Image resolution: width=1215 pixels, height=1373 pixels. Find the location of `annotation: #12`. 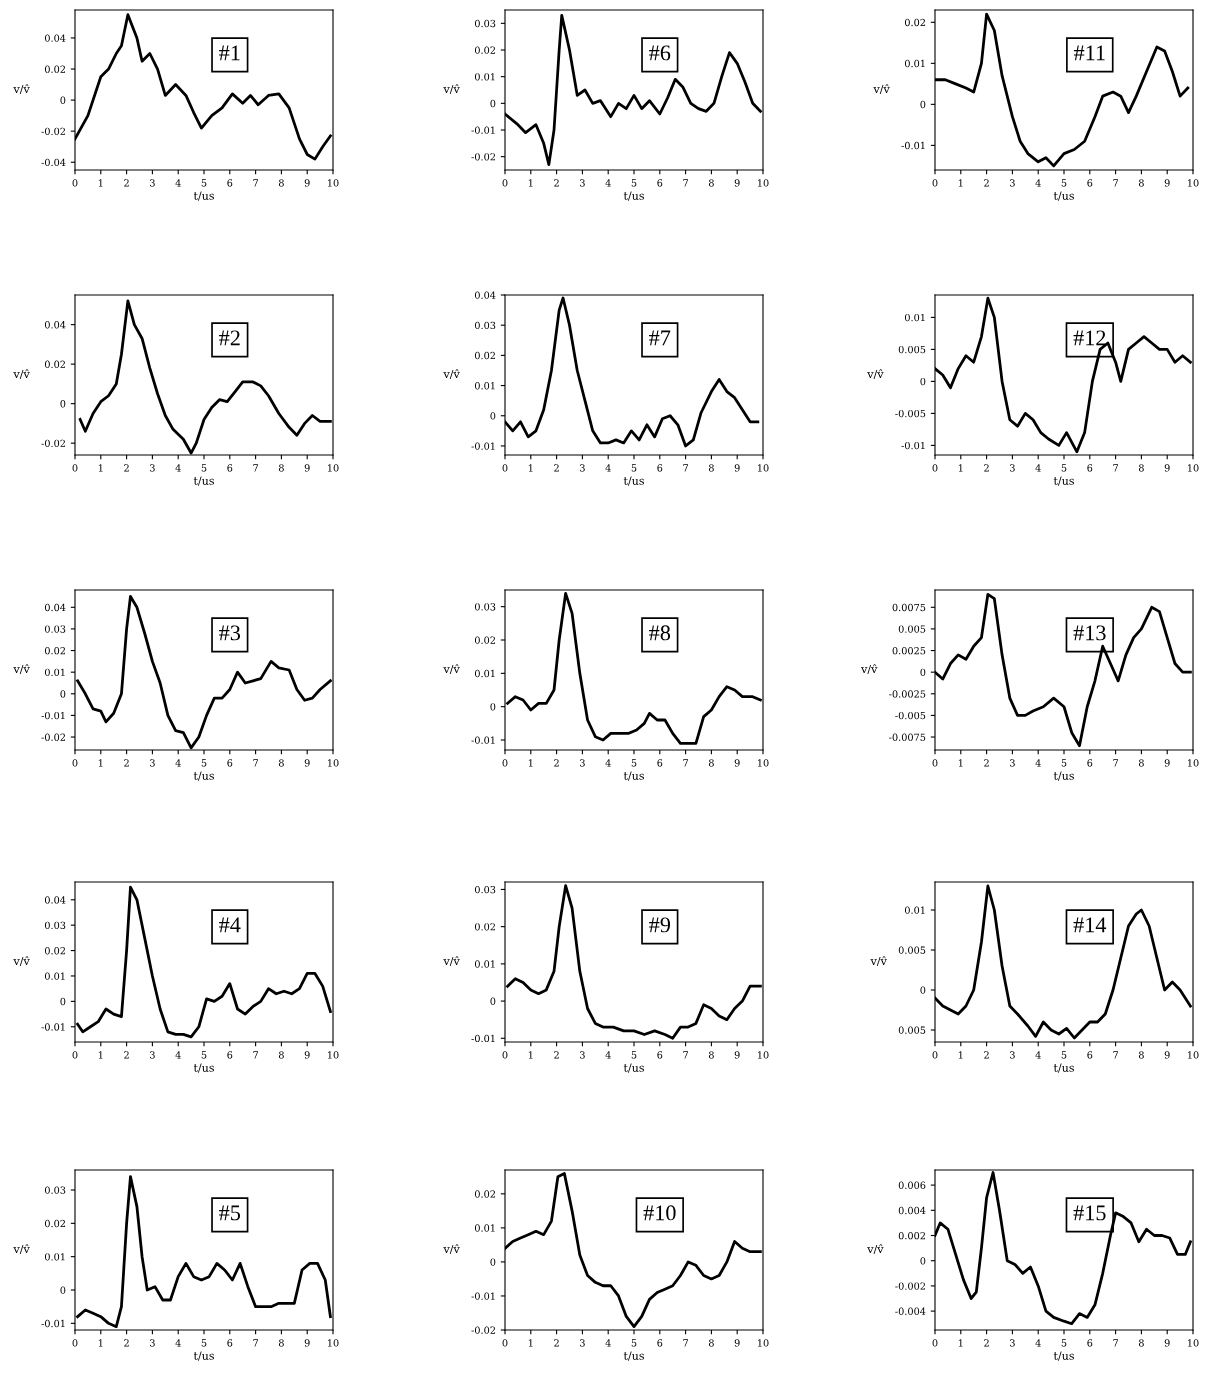

annotation: #12 is located at coordinates (1089, 338).